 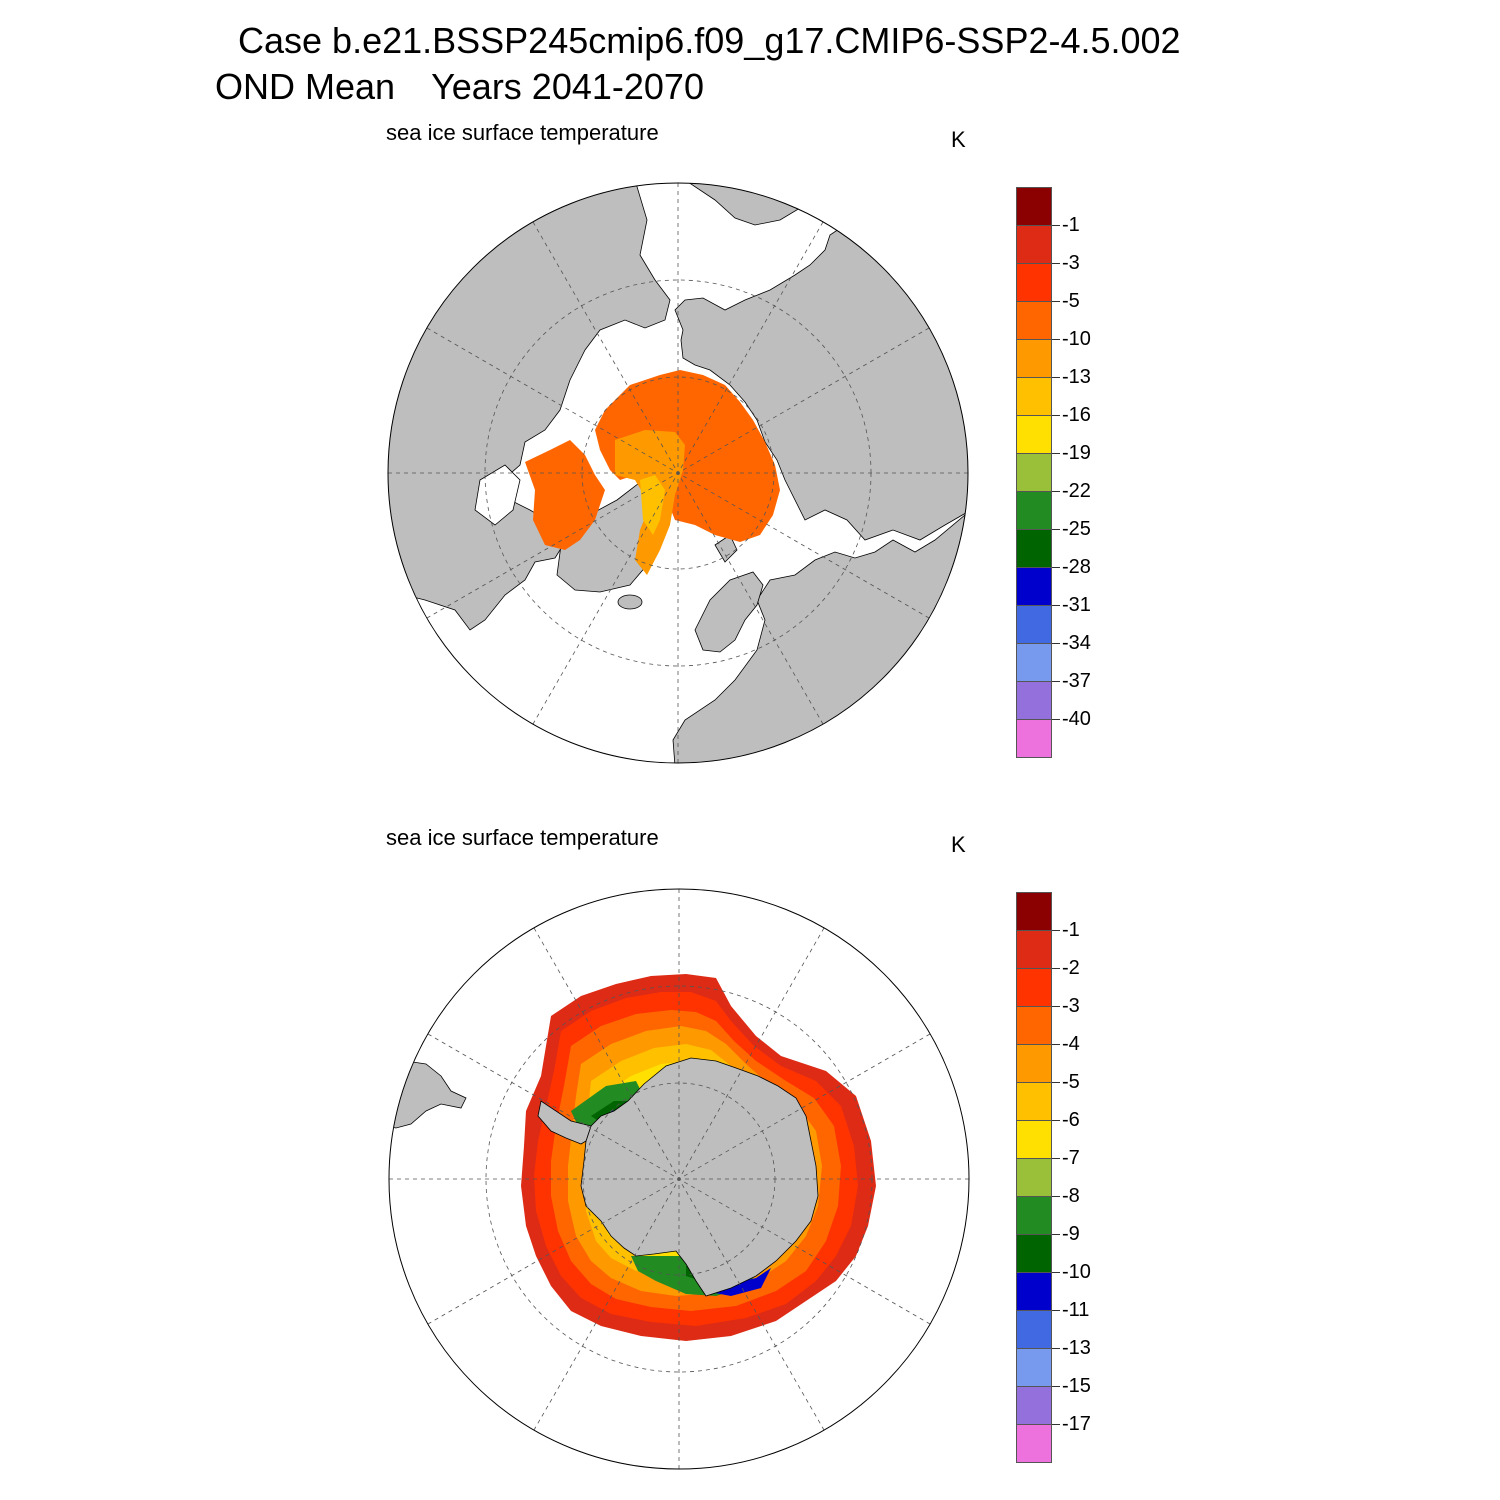 I want to click on south-graticule, so click(x=679, y=1179).